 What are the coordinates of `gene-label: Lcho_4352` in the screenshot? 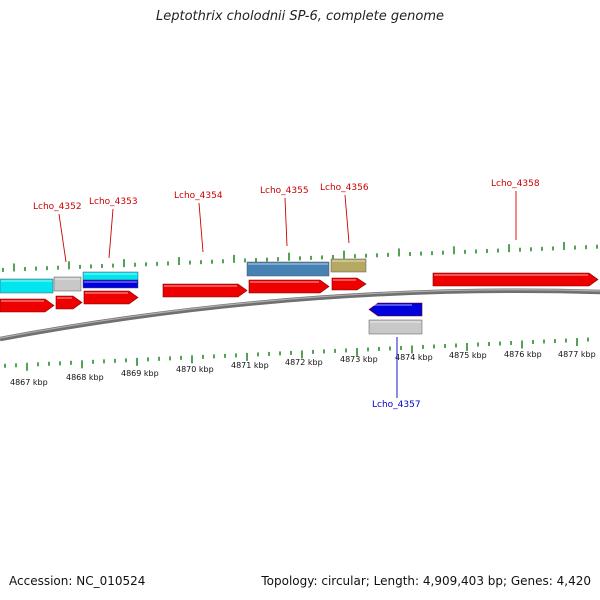 It's located at (57, 207).